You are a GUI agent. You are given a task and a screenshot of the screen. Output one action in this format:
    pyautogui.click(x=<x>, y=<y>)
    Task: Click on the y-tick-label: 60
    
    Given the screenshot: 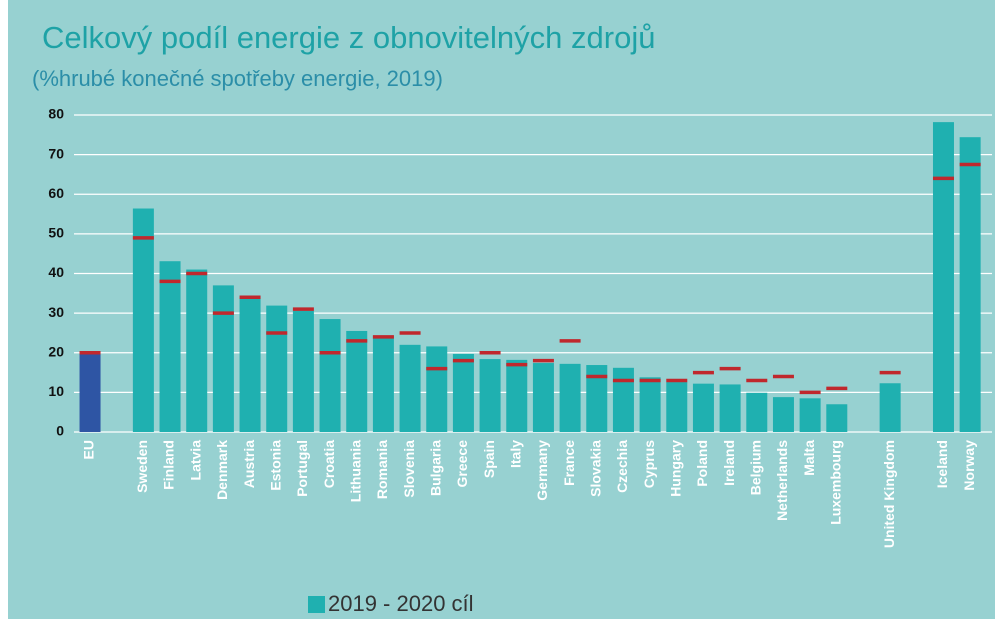 What is the action you would take?
    pyautogui.click(x=56, y=193)
    